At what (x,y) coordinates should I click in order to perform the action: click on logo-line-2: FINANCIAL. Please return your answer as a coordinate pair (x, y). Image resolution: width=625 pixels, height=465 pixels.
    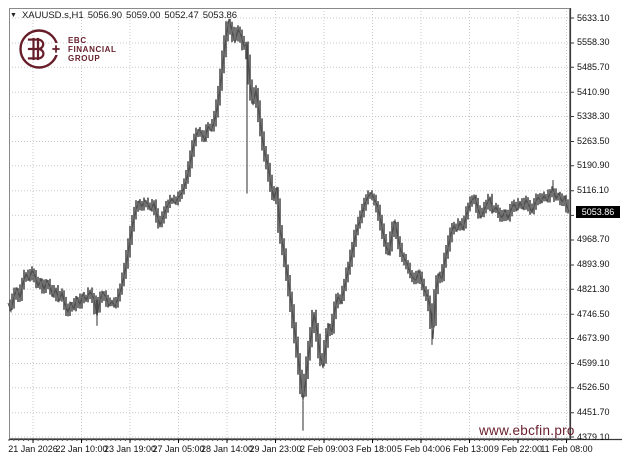
    Looking at the image, I should click on (92, 49).